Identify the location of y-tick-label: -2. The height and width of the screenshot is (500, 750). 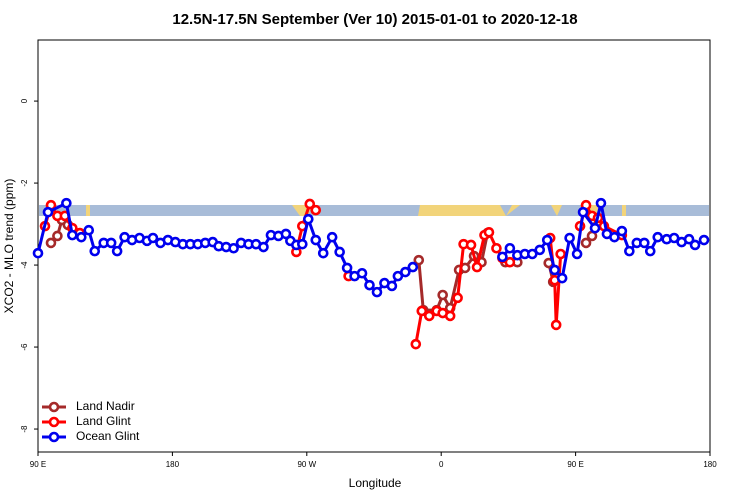
(24, 183).